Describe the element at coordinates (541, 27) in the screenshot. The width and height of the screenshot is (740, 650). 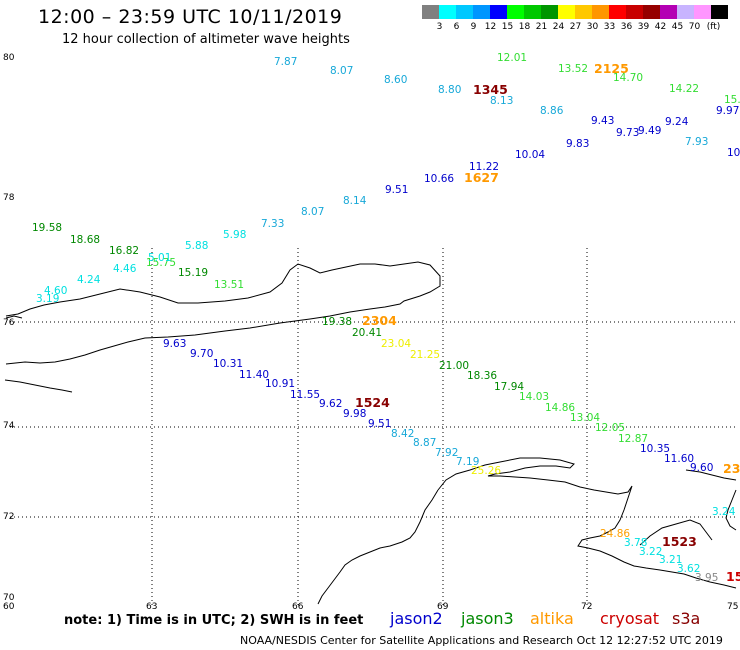
I see `scale-label-7: 21` at that location.